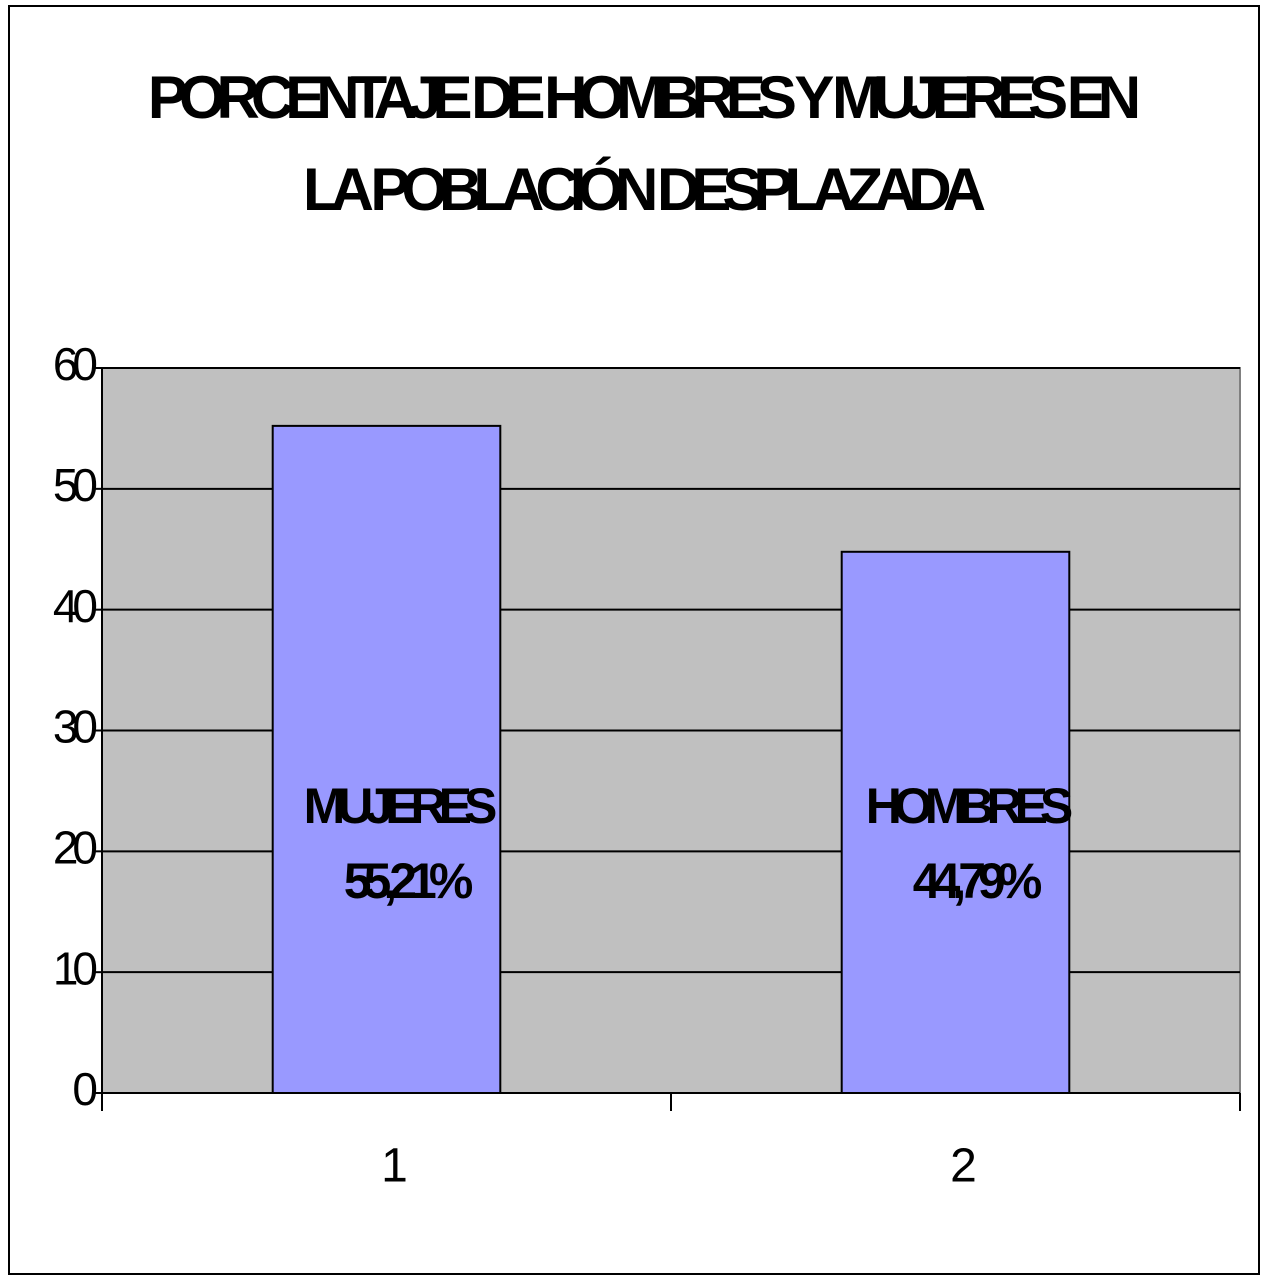 The image size is (1268, 1275). Describe the element at coordinates (75, 847) in the screenshot. I see `y-tick-label: 20` at that location.